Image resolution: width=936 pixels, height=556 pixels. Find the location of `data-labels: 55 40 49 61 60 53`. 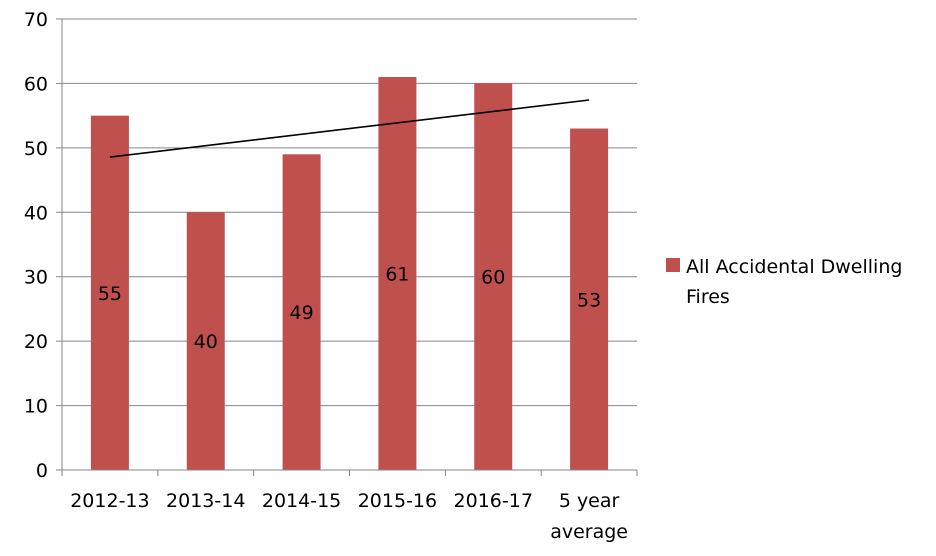

data-labels: 55 40 49 61 60 53 is located at coordinates (349, 308).